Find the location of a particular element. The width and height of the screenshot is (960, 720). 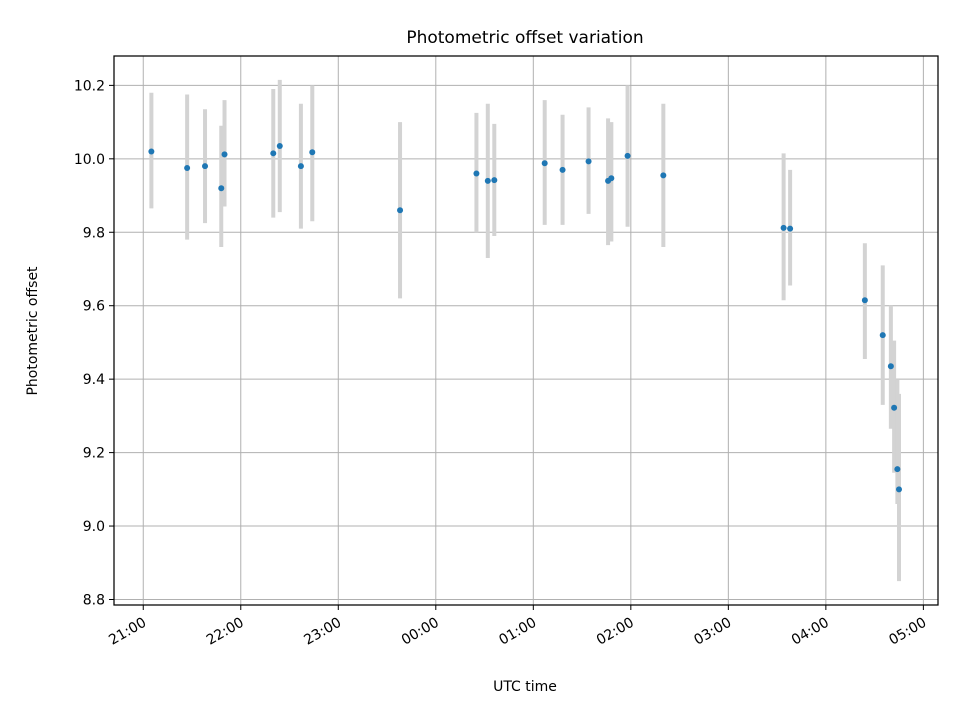

y-tick-label: 9.2 is located at coordinates (94, 454).